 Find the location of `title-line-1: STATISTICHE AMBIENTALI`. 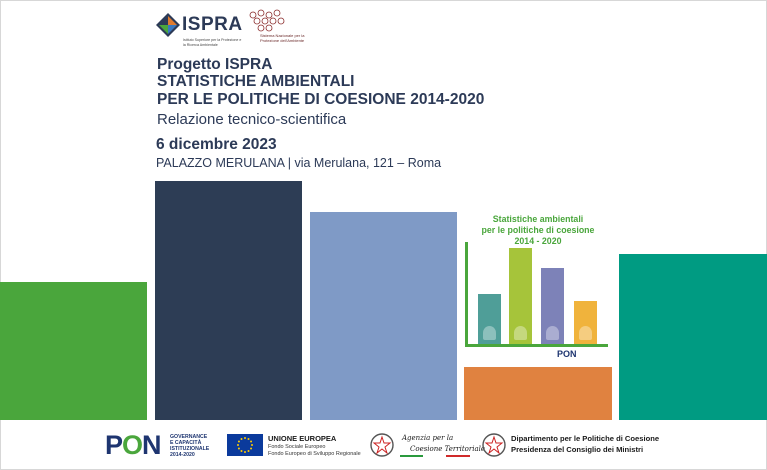

title-line-1: STATISTICHE AMBIENTALI is located at coordinates (256, 81).